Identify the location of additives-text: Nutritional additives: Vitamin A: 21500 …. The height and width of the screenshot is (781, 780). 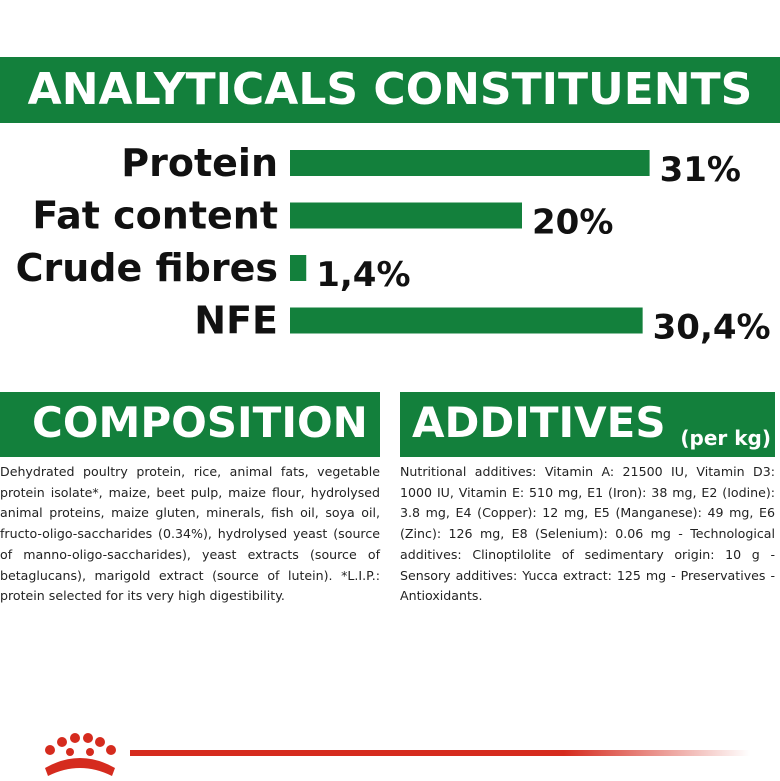
(587, 534).